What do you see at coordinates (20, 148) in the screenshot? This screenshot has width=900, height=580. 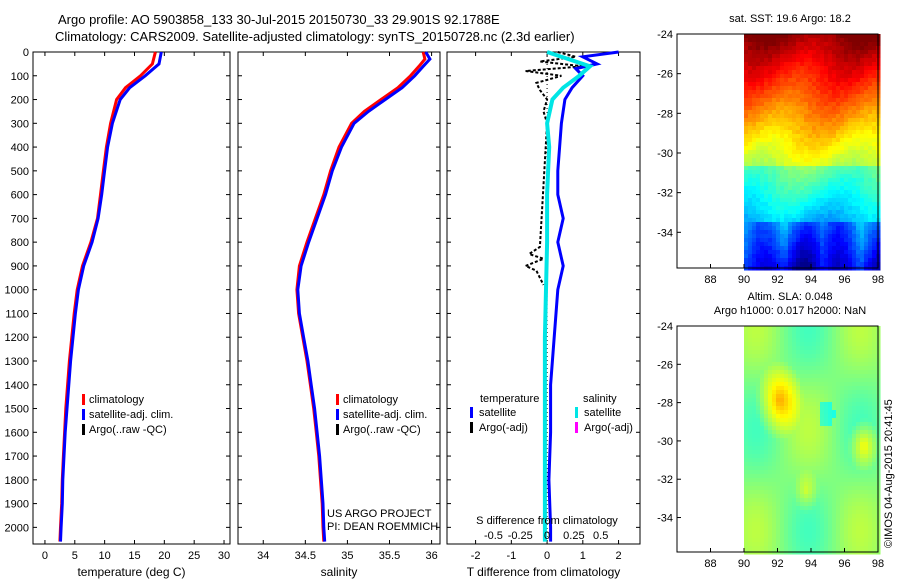 I see `y-tick-label: 400` at bounding box center [20, 148].